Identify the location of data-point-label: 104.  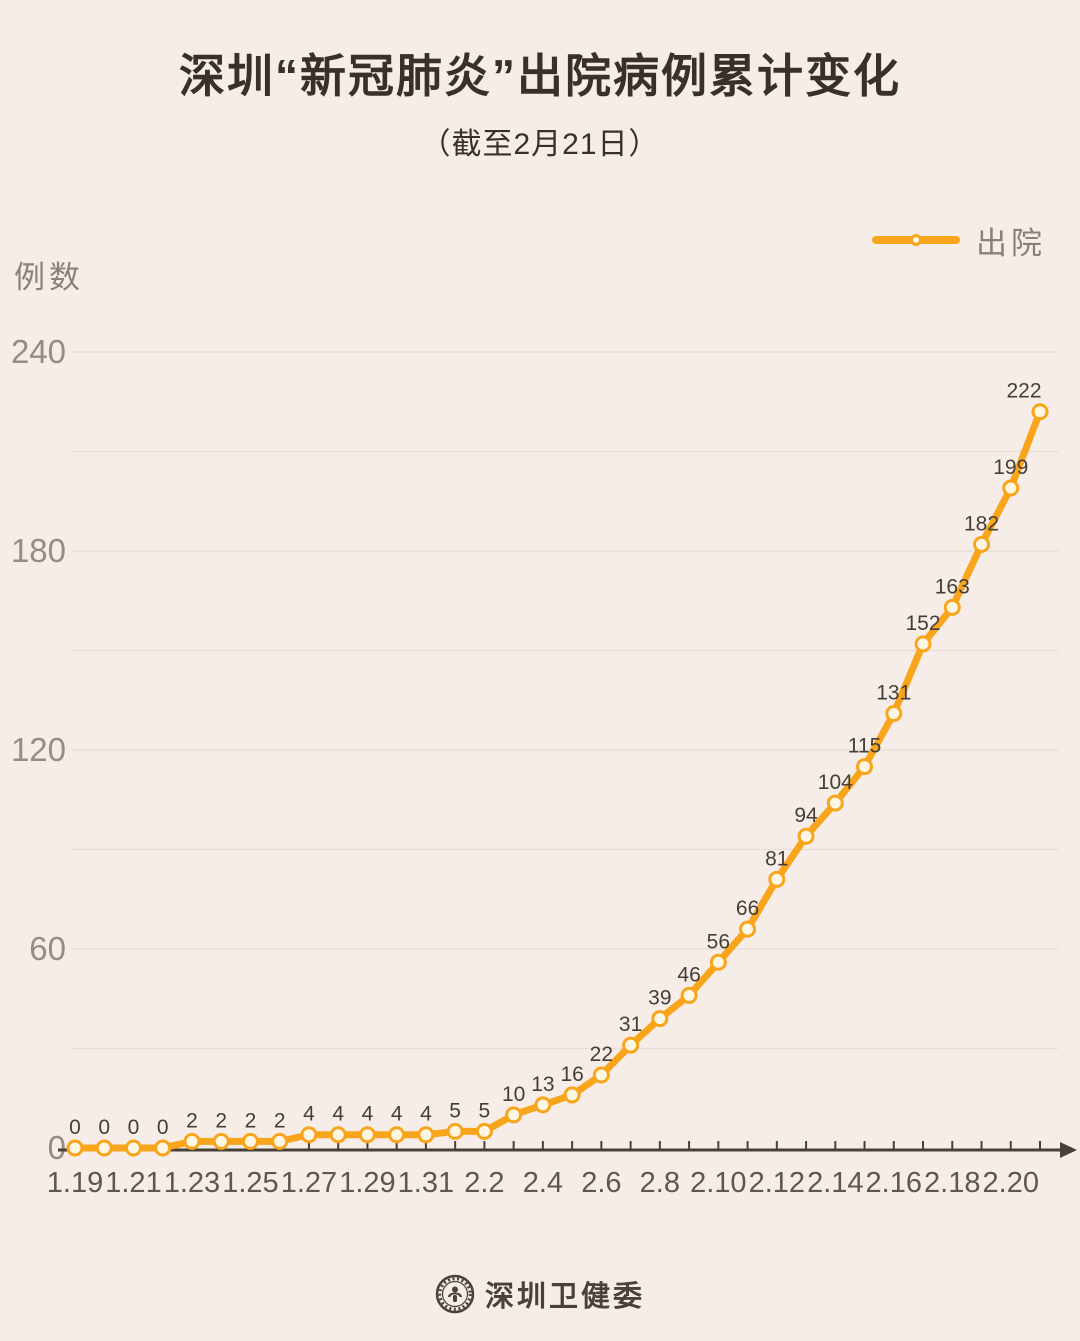
(835, 782).